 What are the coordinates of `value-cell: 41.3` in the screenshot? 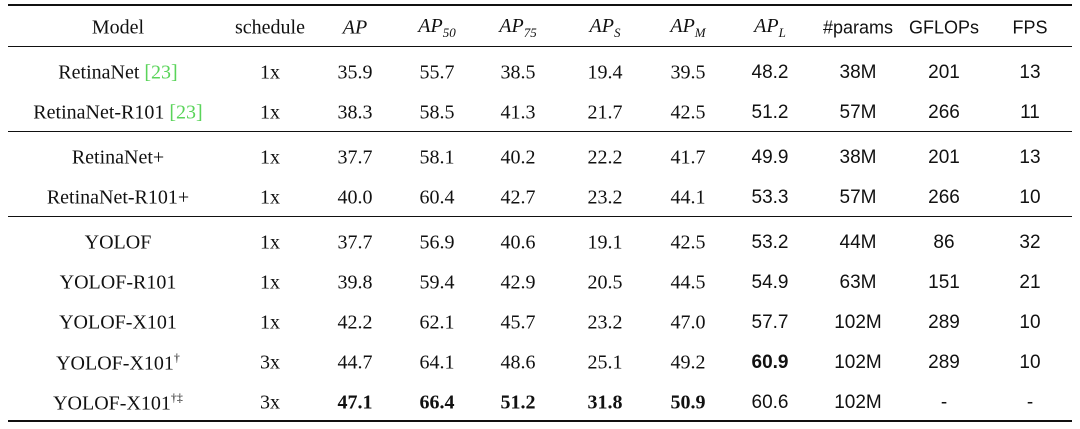 It's located at (518, 112).